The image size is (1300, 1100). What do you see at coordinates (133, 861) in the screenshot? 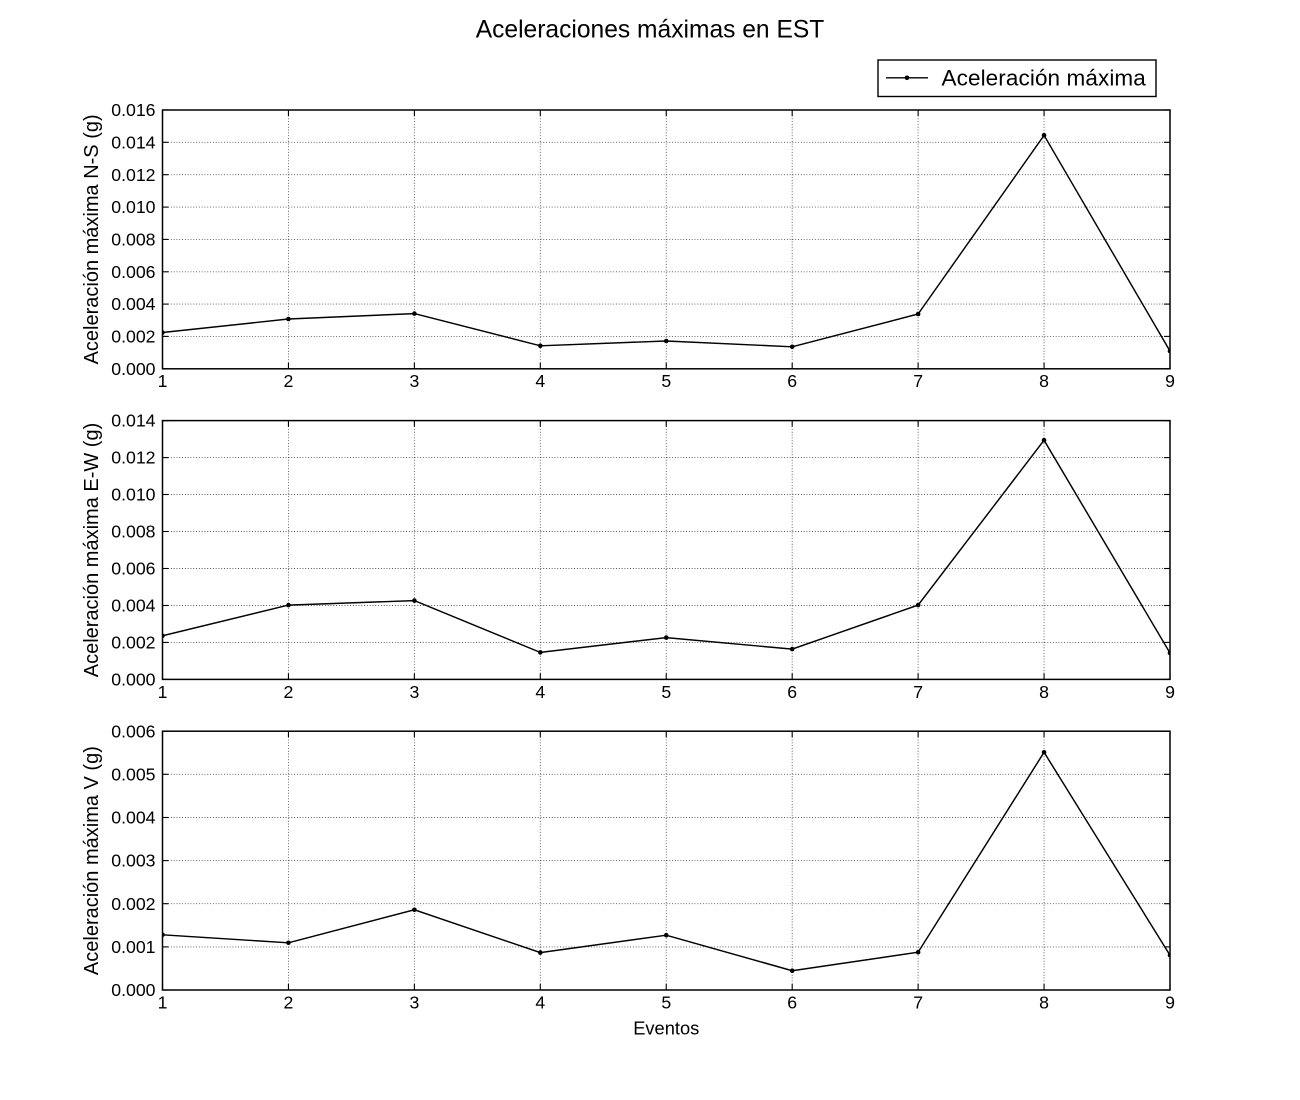
I see `svg-text: 0.003` at bounding box center [133, 861].